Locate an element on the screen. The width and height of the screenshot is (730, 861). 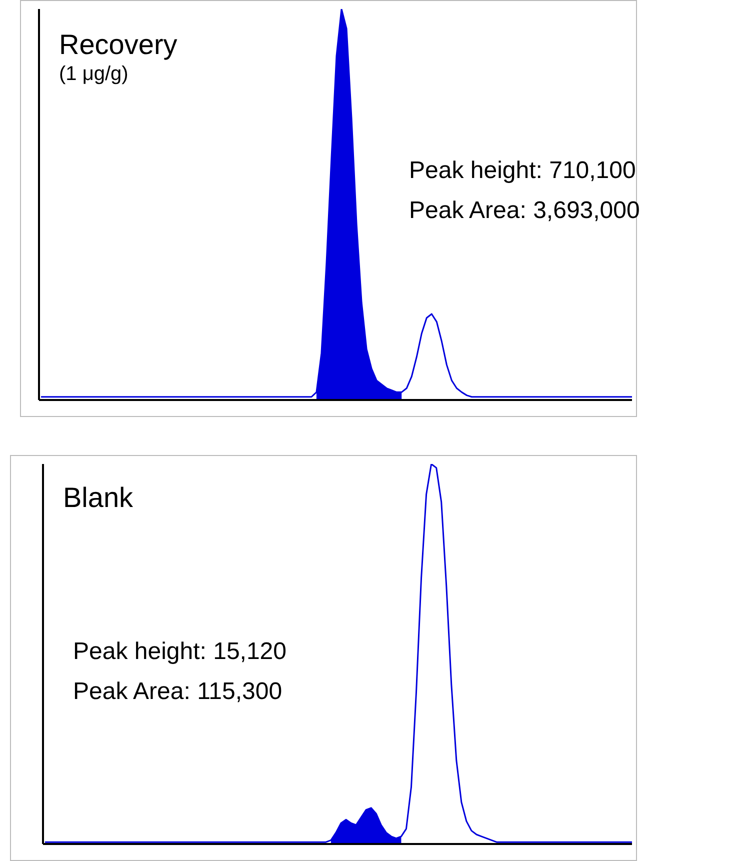
annotation: Peak Area: 115,300 is located at coordinates (178, 692).